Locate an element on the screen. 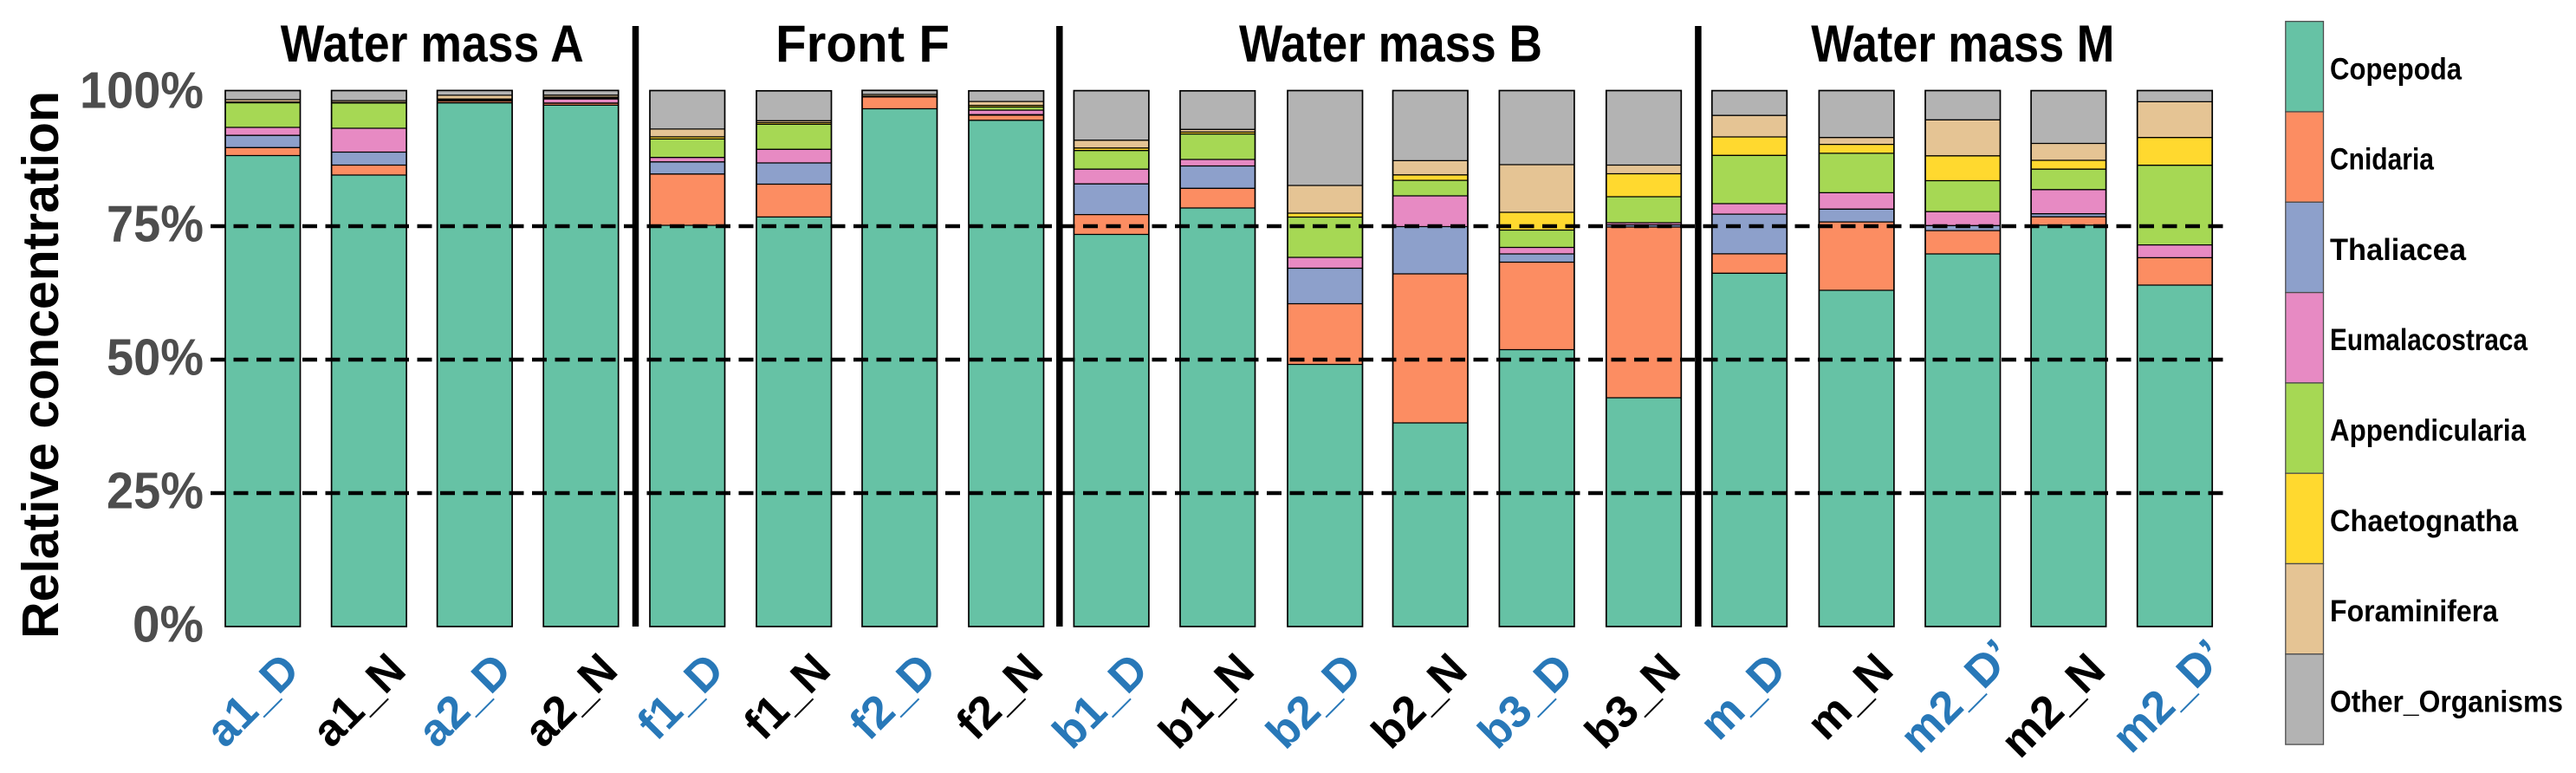  svg-text: 0% is located at coordinates (169, 624).